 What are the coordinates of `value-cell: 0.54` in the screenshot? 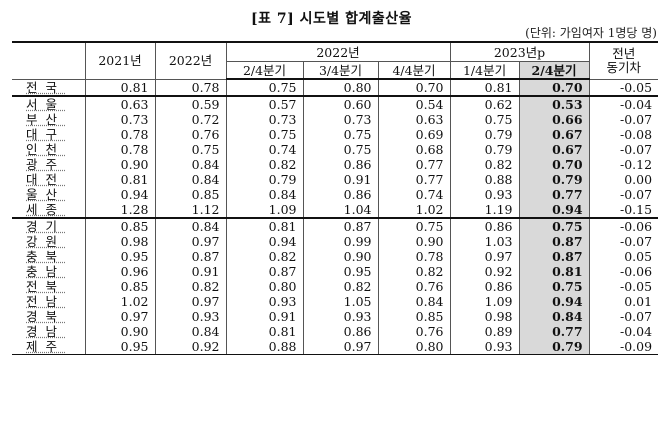 It's located at (414, 104).